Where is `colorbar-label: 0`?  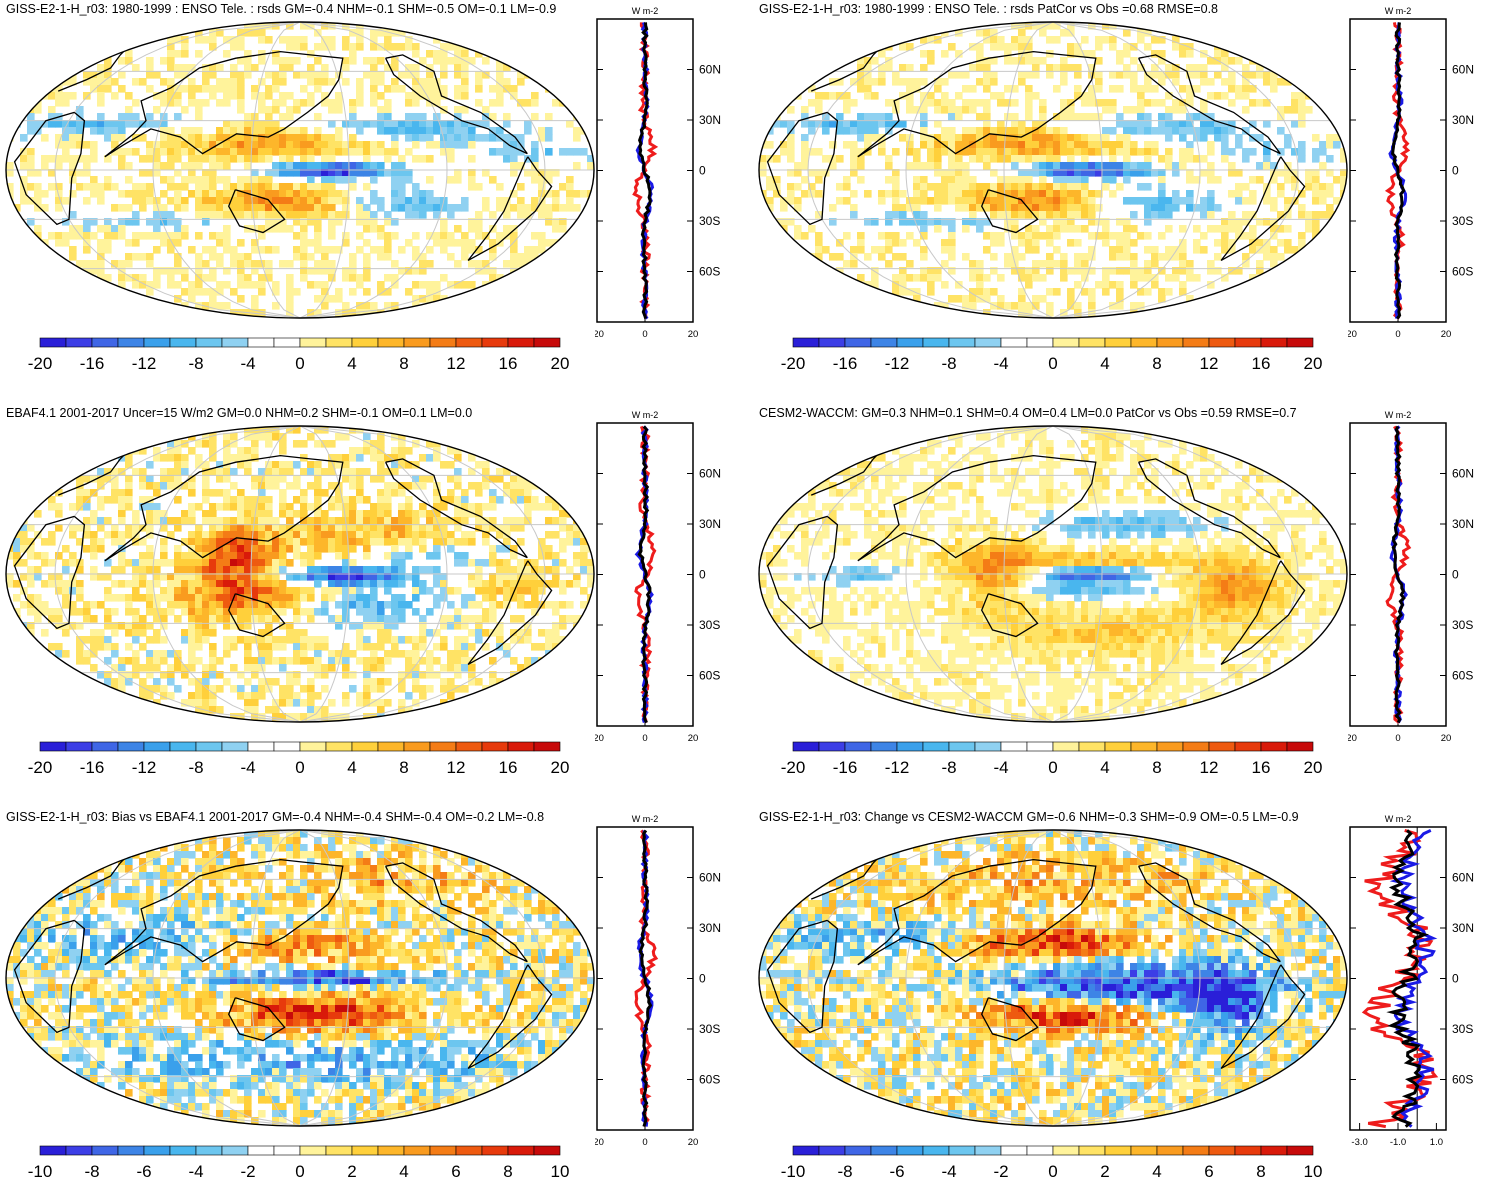 colorbar-label: 0 is located at coordinates (299, 767).